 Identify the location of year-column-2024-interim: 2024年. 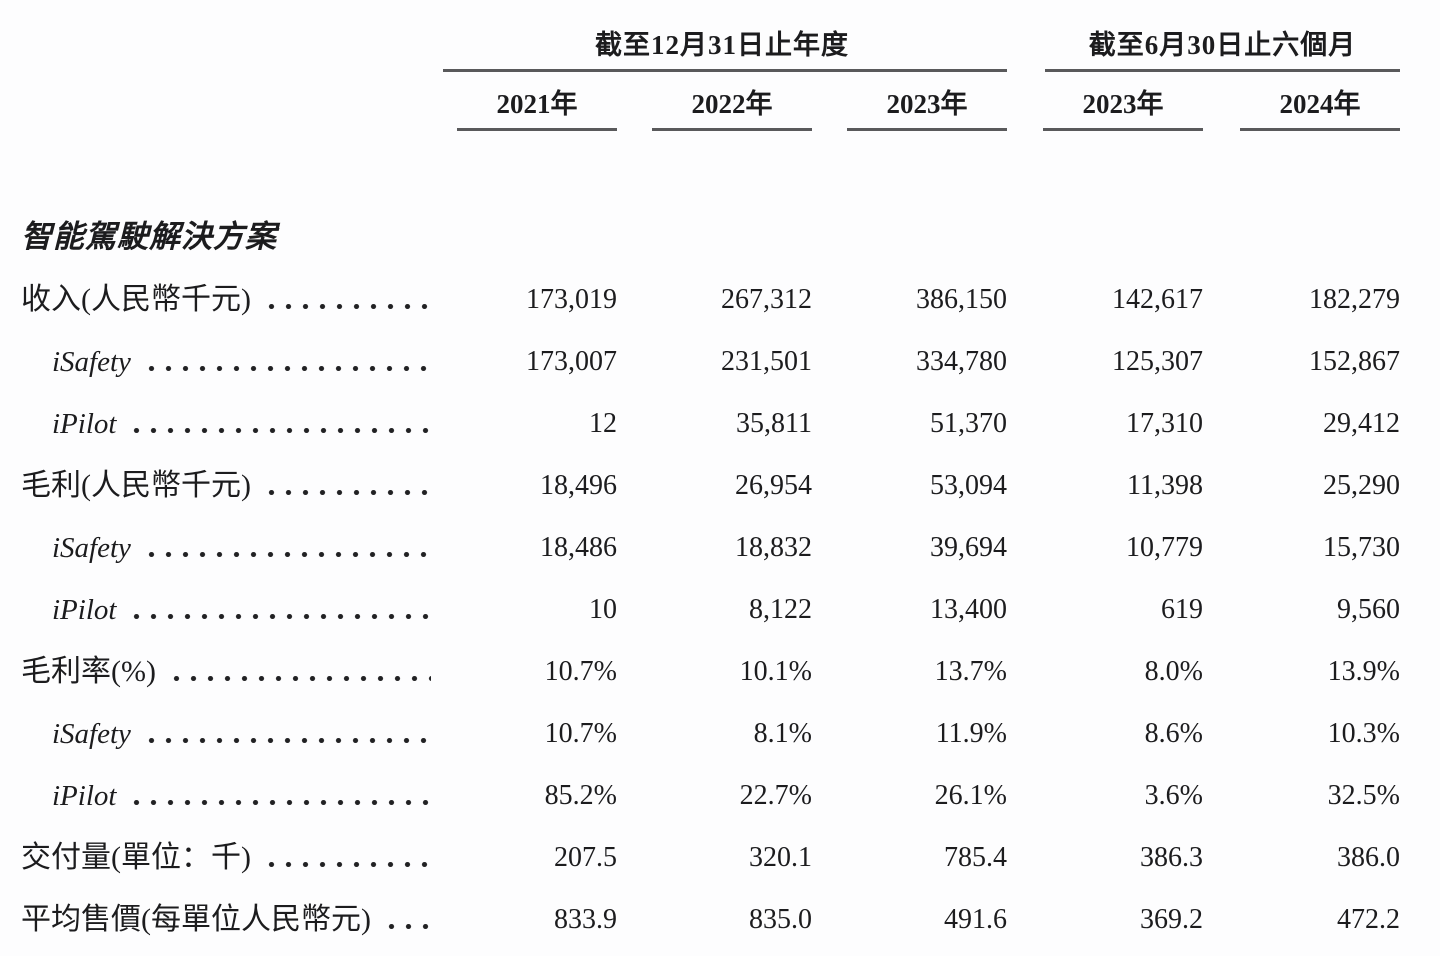
(1301, 101).